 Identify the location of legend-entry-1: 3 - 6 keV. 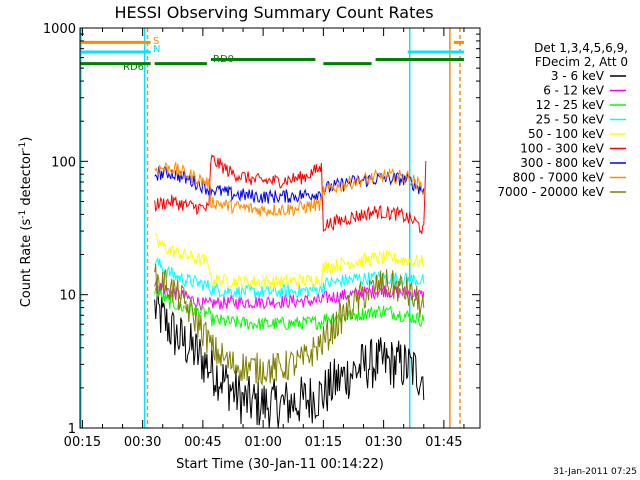
(578, 76).